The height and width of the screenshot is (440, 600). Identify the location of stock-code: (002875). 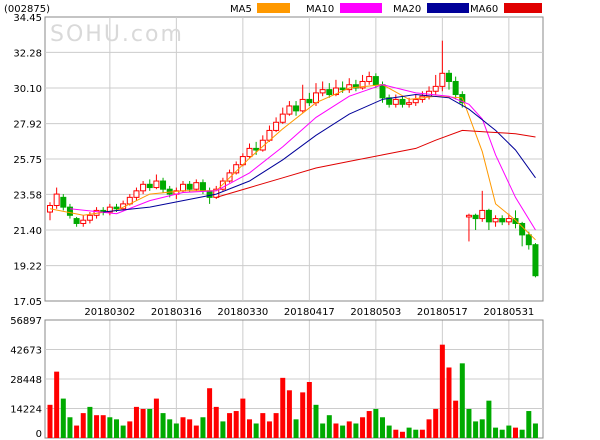
(27, 9).